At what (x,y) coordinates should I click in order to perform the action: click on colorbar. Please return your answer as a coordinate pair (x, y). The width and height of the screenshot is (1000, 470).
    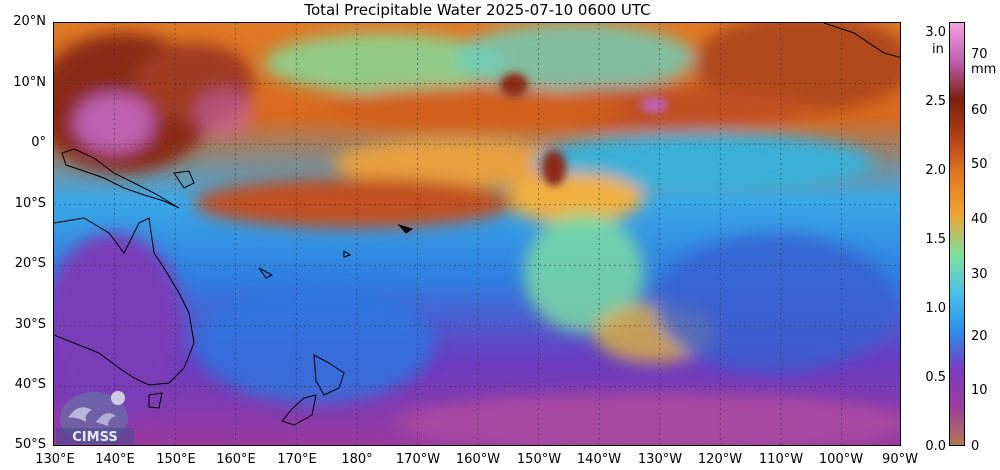
    Looking at the image, I should click on (957, 234).